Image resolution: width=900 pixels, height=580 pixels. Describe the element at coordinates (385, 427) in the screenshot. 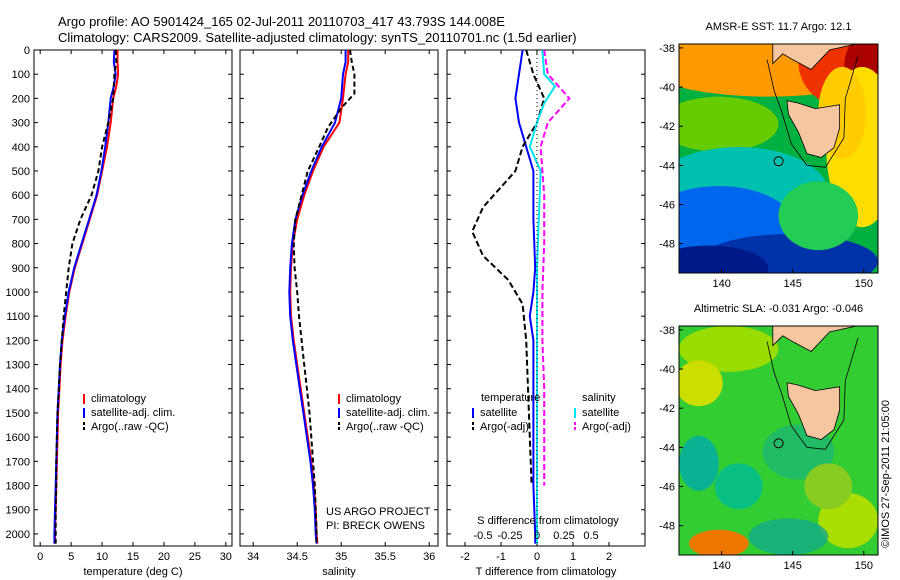

I see `legend-label: Argo(..raw -QC)` at that location.